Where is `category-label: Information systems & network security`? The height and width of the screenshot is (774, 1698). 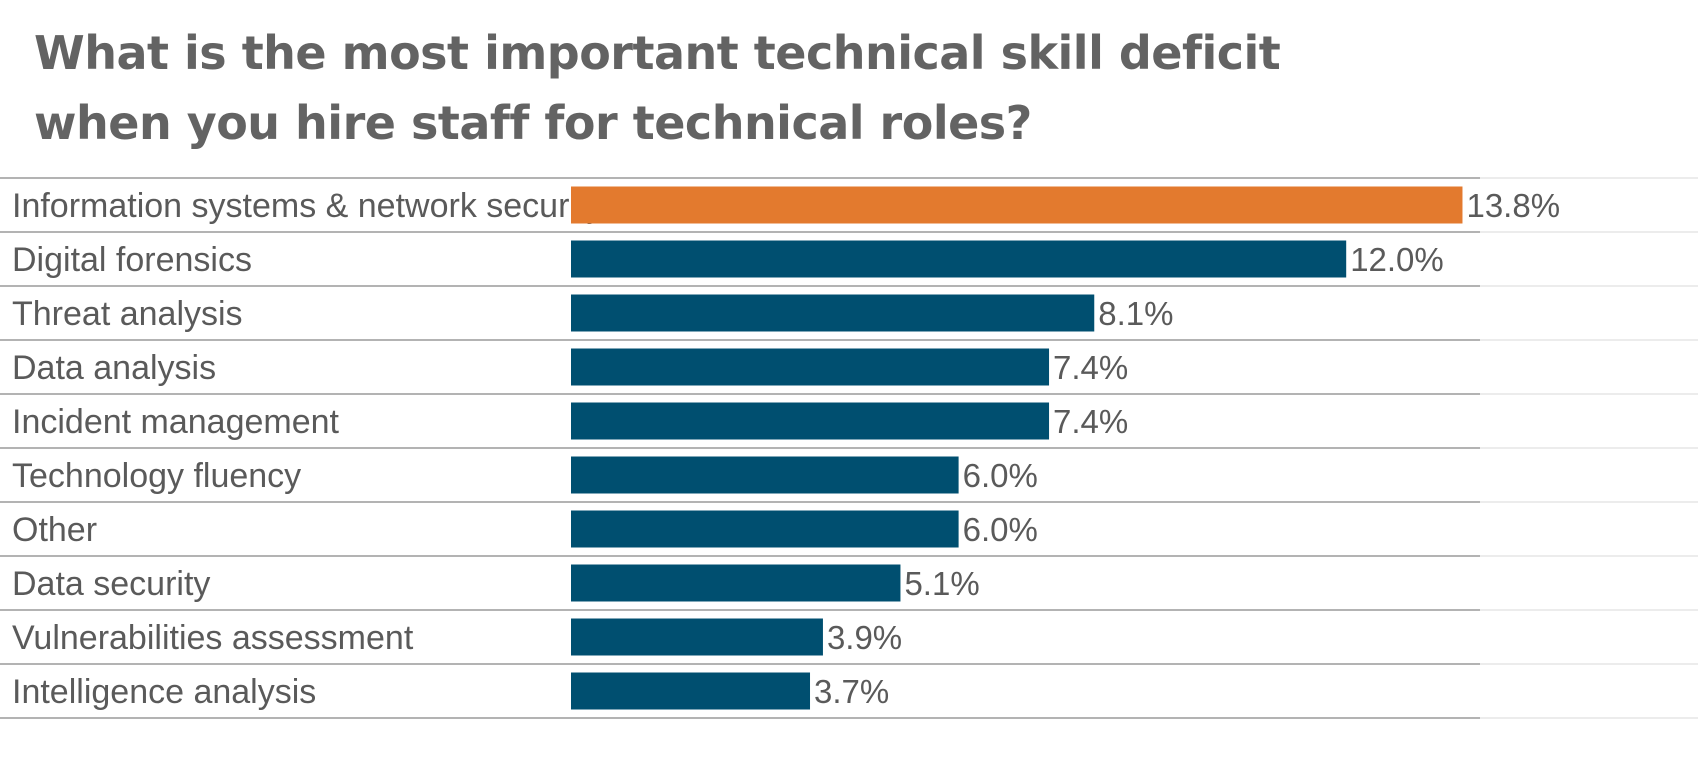 category-label: Information systems & network security is located at coordinates (307, 206).